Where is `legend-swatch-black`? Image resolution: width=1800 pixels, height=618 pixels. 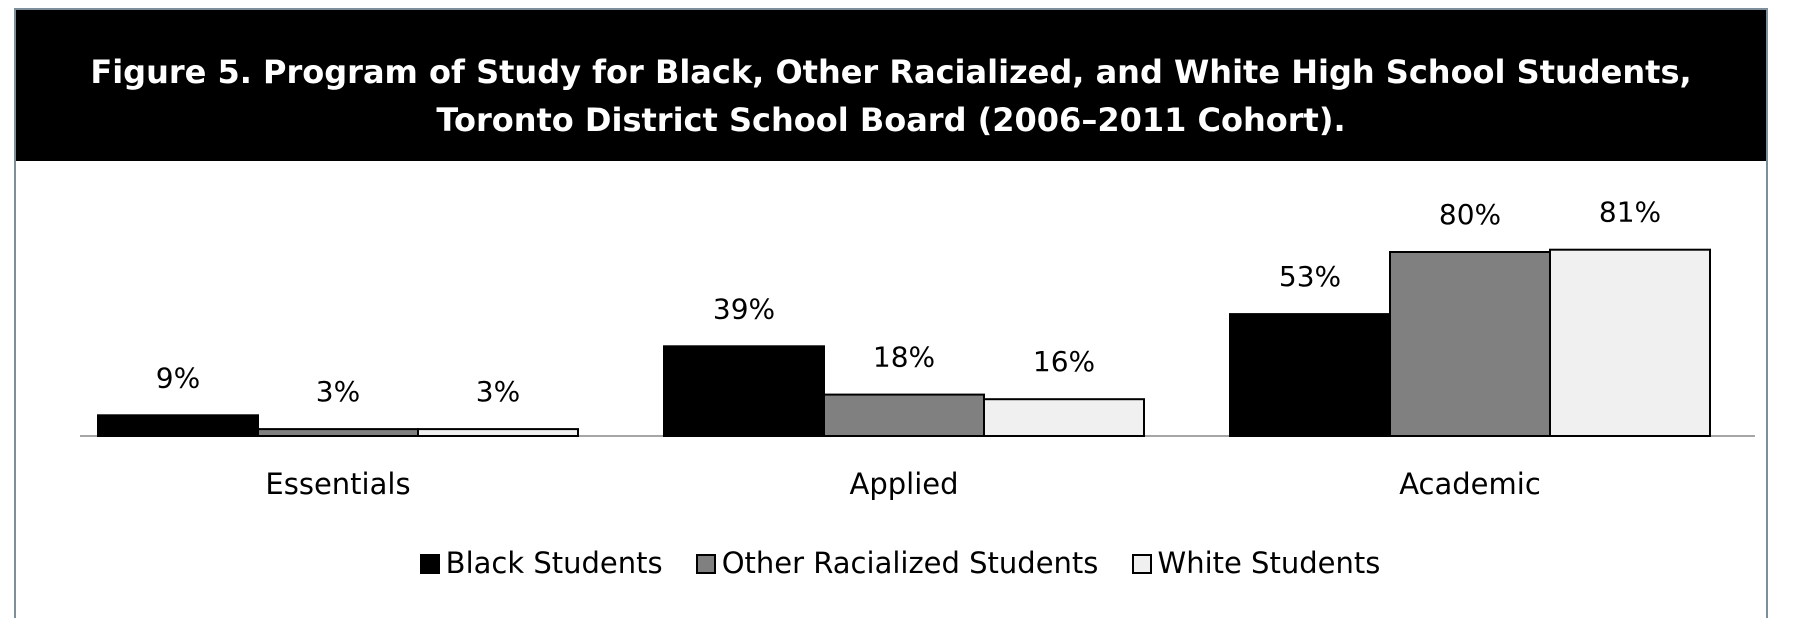
legend-swatch-black is located at coordinates (429, 564).